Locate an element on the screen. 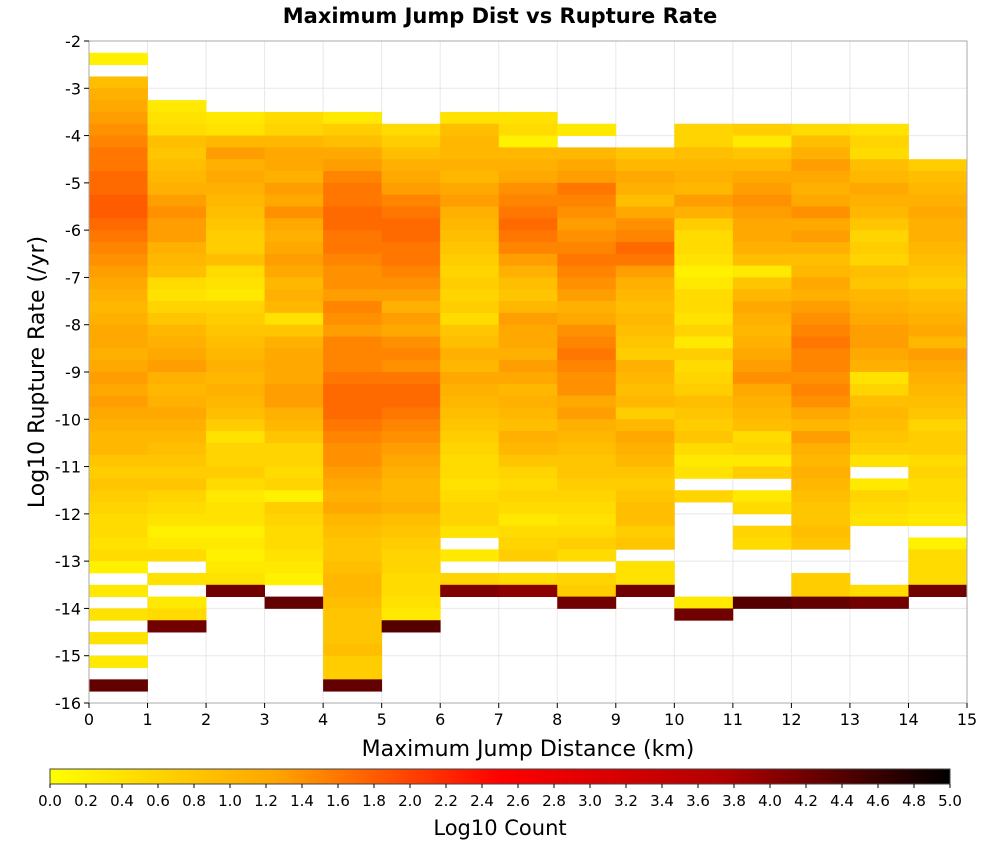  y-tick-label: -11 is located at coordinates (68, 467).